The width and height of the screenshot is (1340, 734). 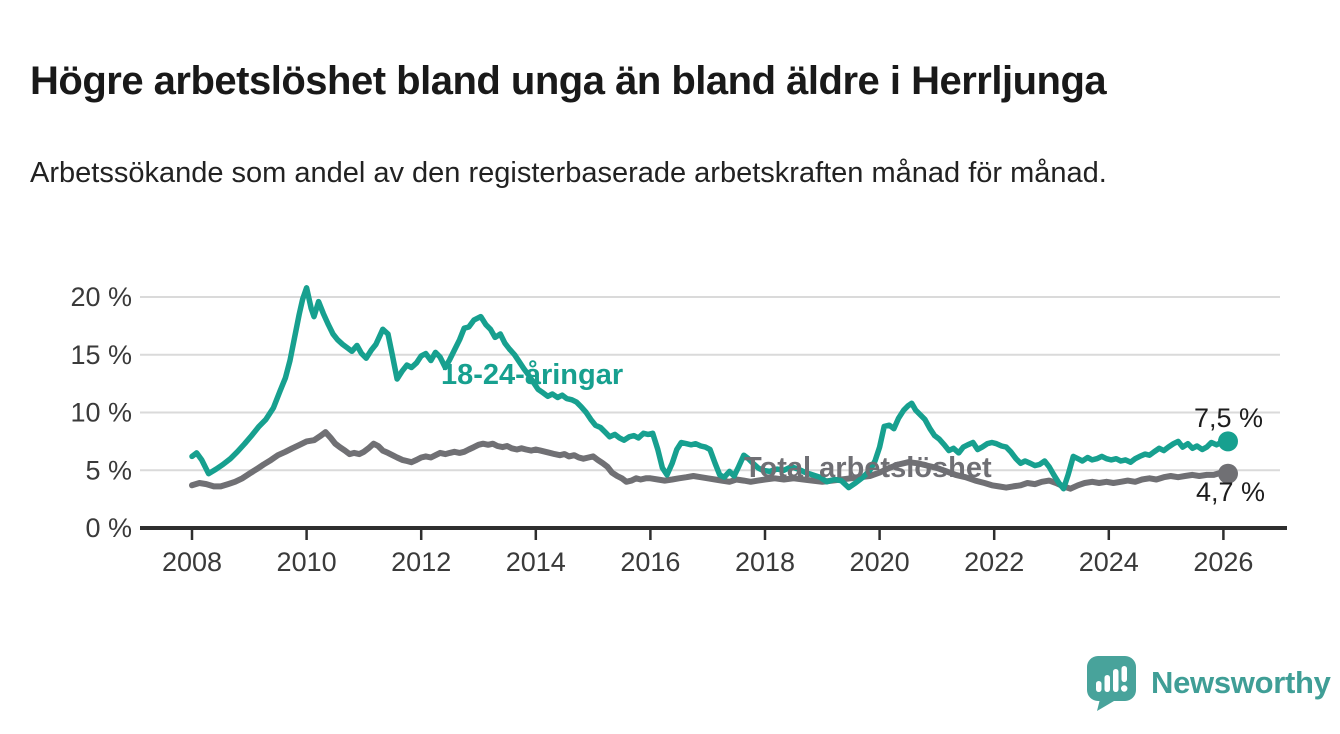 What do you see at coordinates (101, 413) in the screenshot?
I see `y-tick-label: 10 %` at bounding box center [101, 413].